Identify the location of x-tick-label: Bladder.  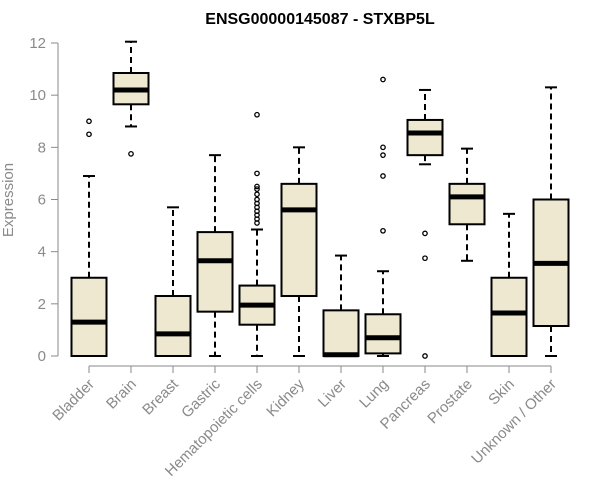
(73, 400).